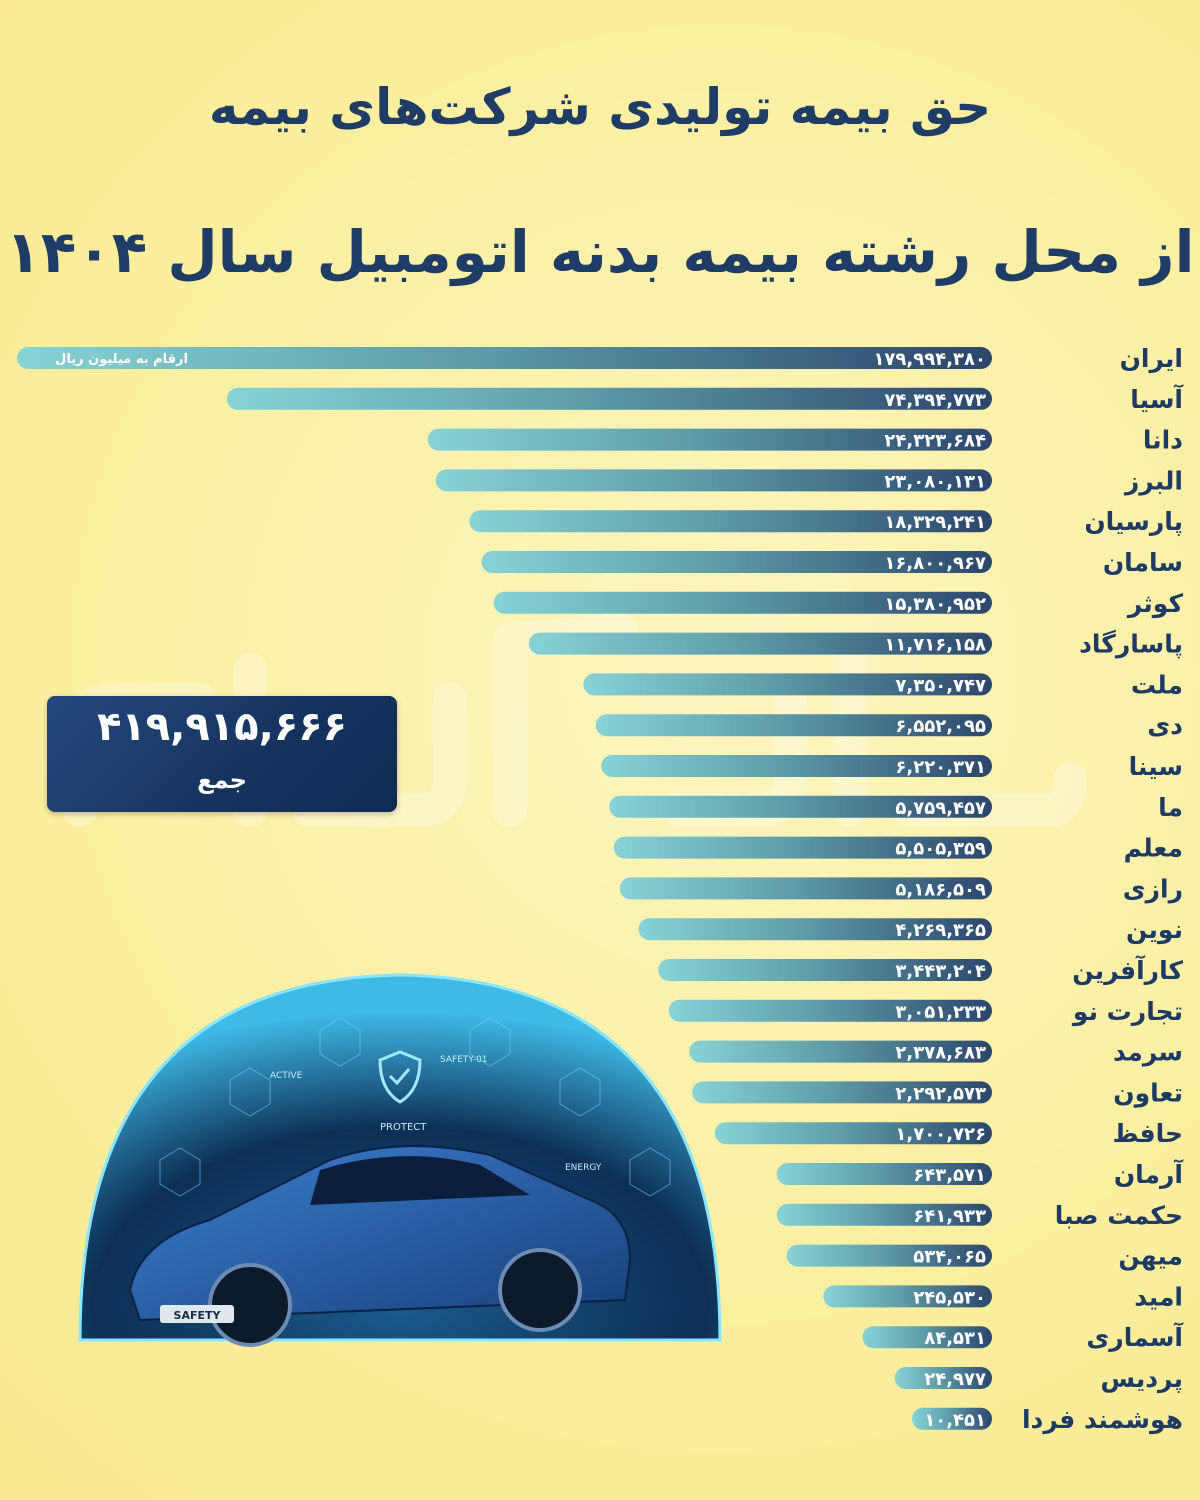 This screenshot has height=1500, width=1200. What do you see at coordinates (955, 1420) in the screenshot?
I see `value-label: ۱۰,۴۵۱` at bounding box center [955, 1420].